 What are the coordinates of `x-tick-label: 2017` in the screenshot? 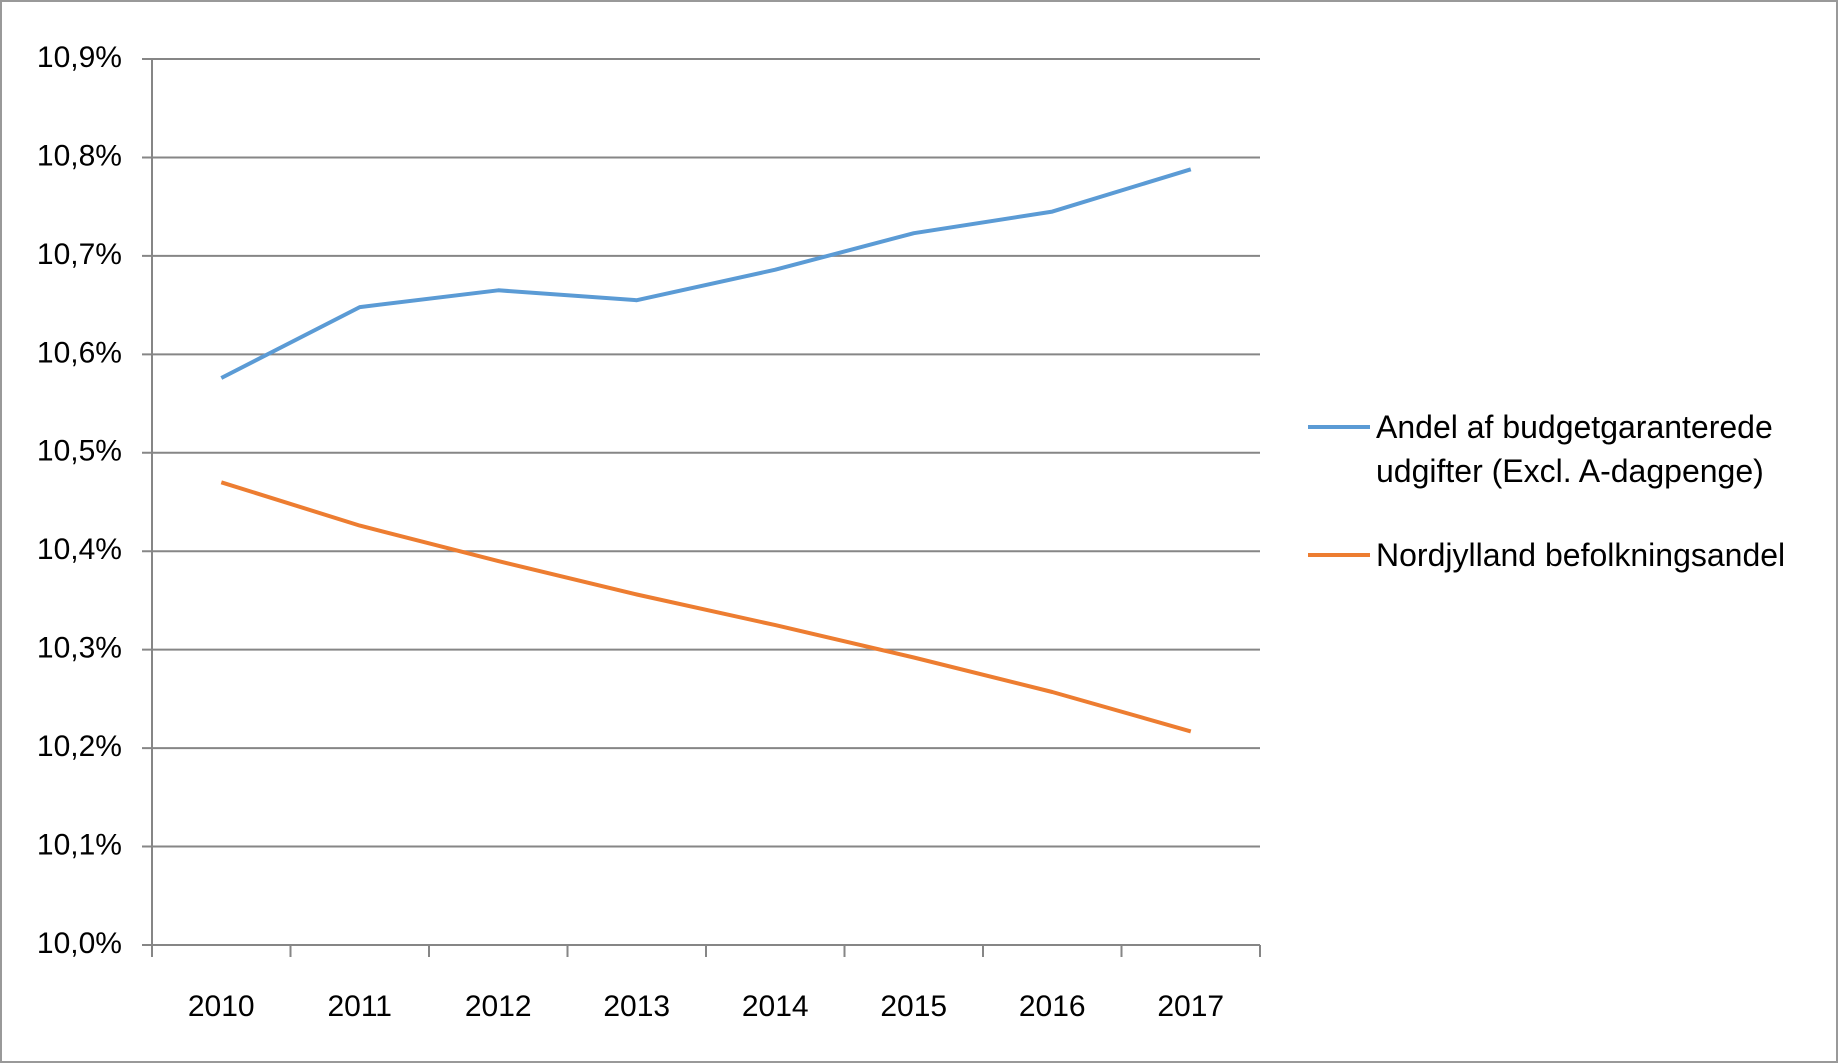 It's located at (1190, 1006).